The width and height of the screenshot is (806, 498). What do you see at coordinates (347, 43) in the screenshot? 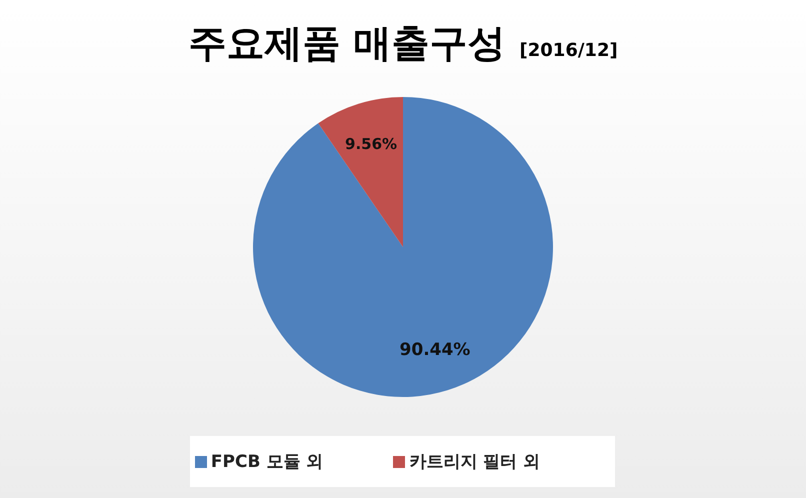
I see `chart-title: 주요제품 매출구성` at bounding box center [347, 43].